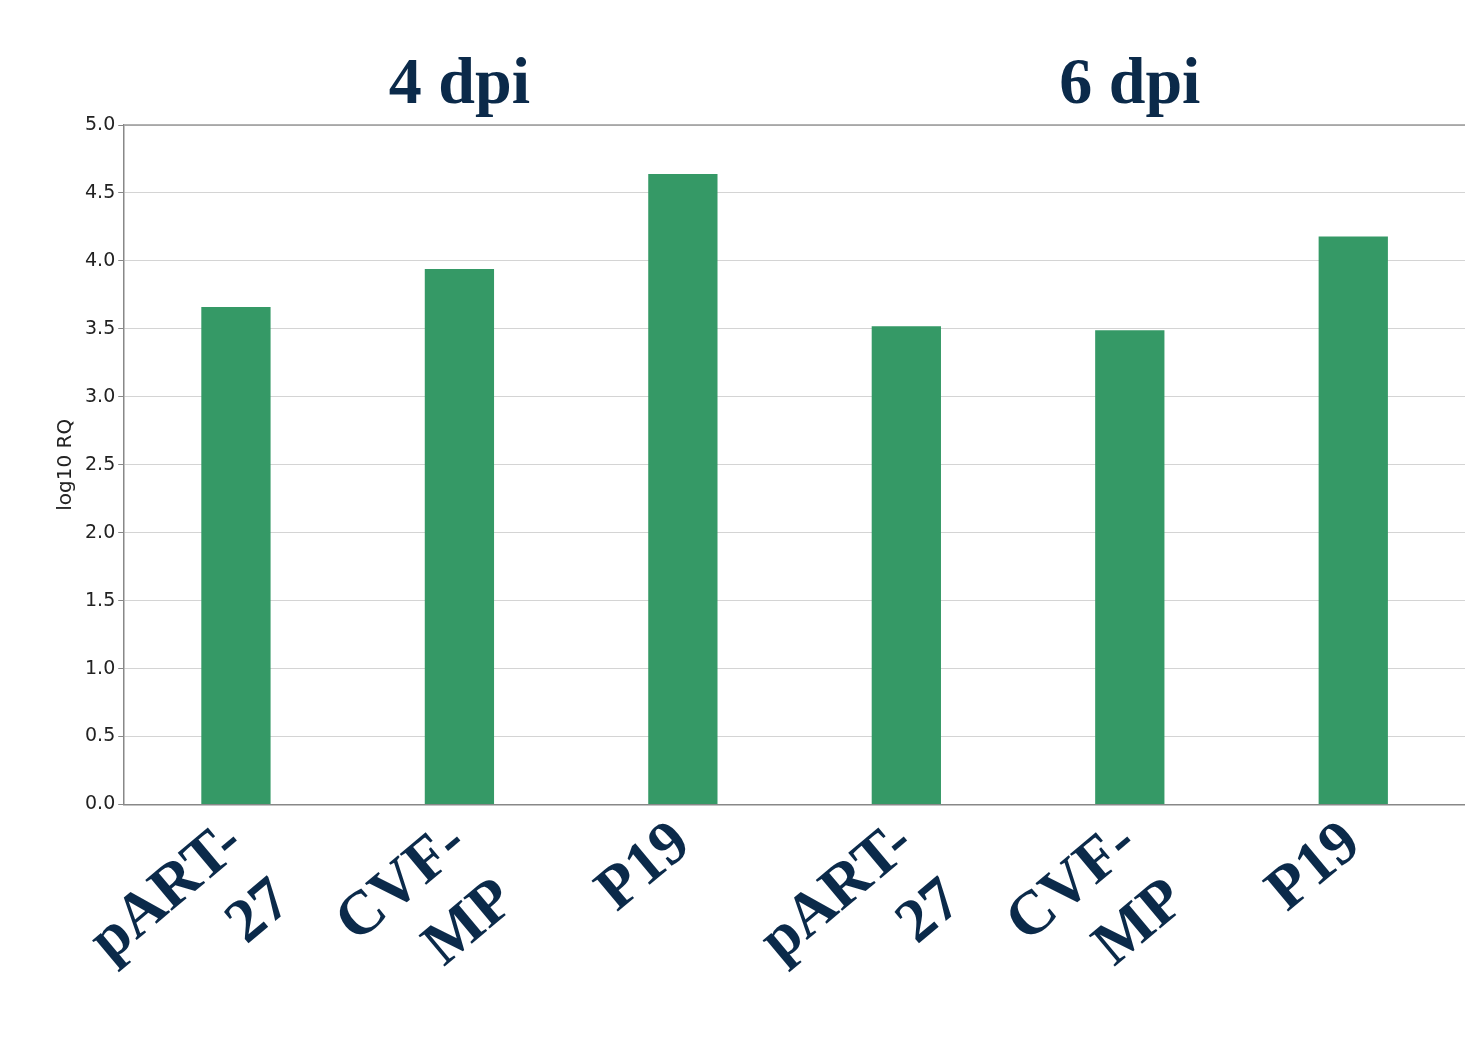 Image resolution: width=1465 pixels, height=1039 pixels. I want to click on y-tick-label: 0.0, so click(100, 802).